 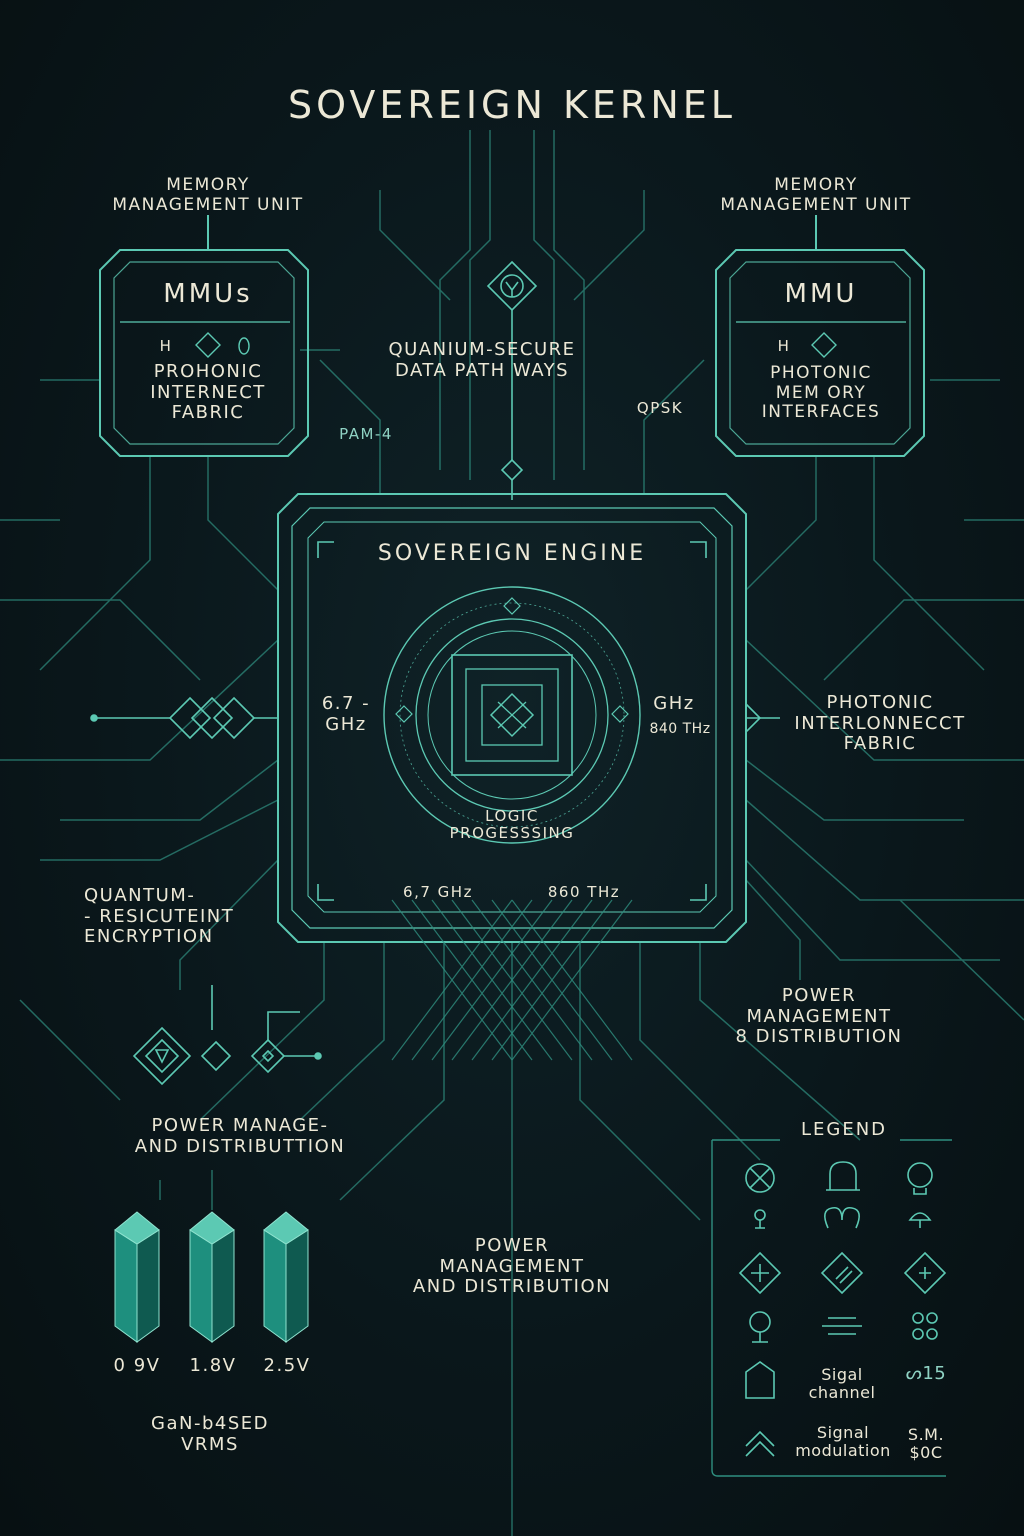 I want to click on left-module-header: MEMORY MANAGEMENT UNIT, so click(x=208, y=195).